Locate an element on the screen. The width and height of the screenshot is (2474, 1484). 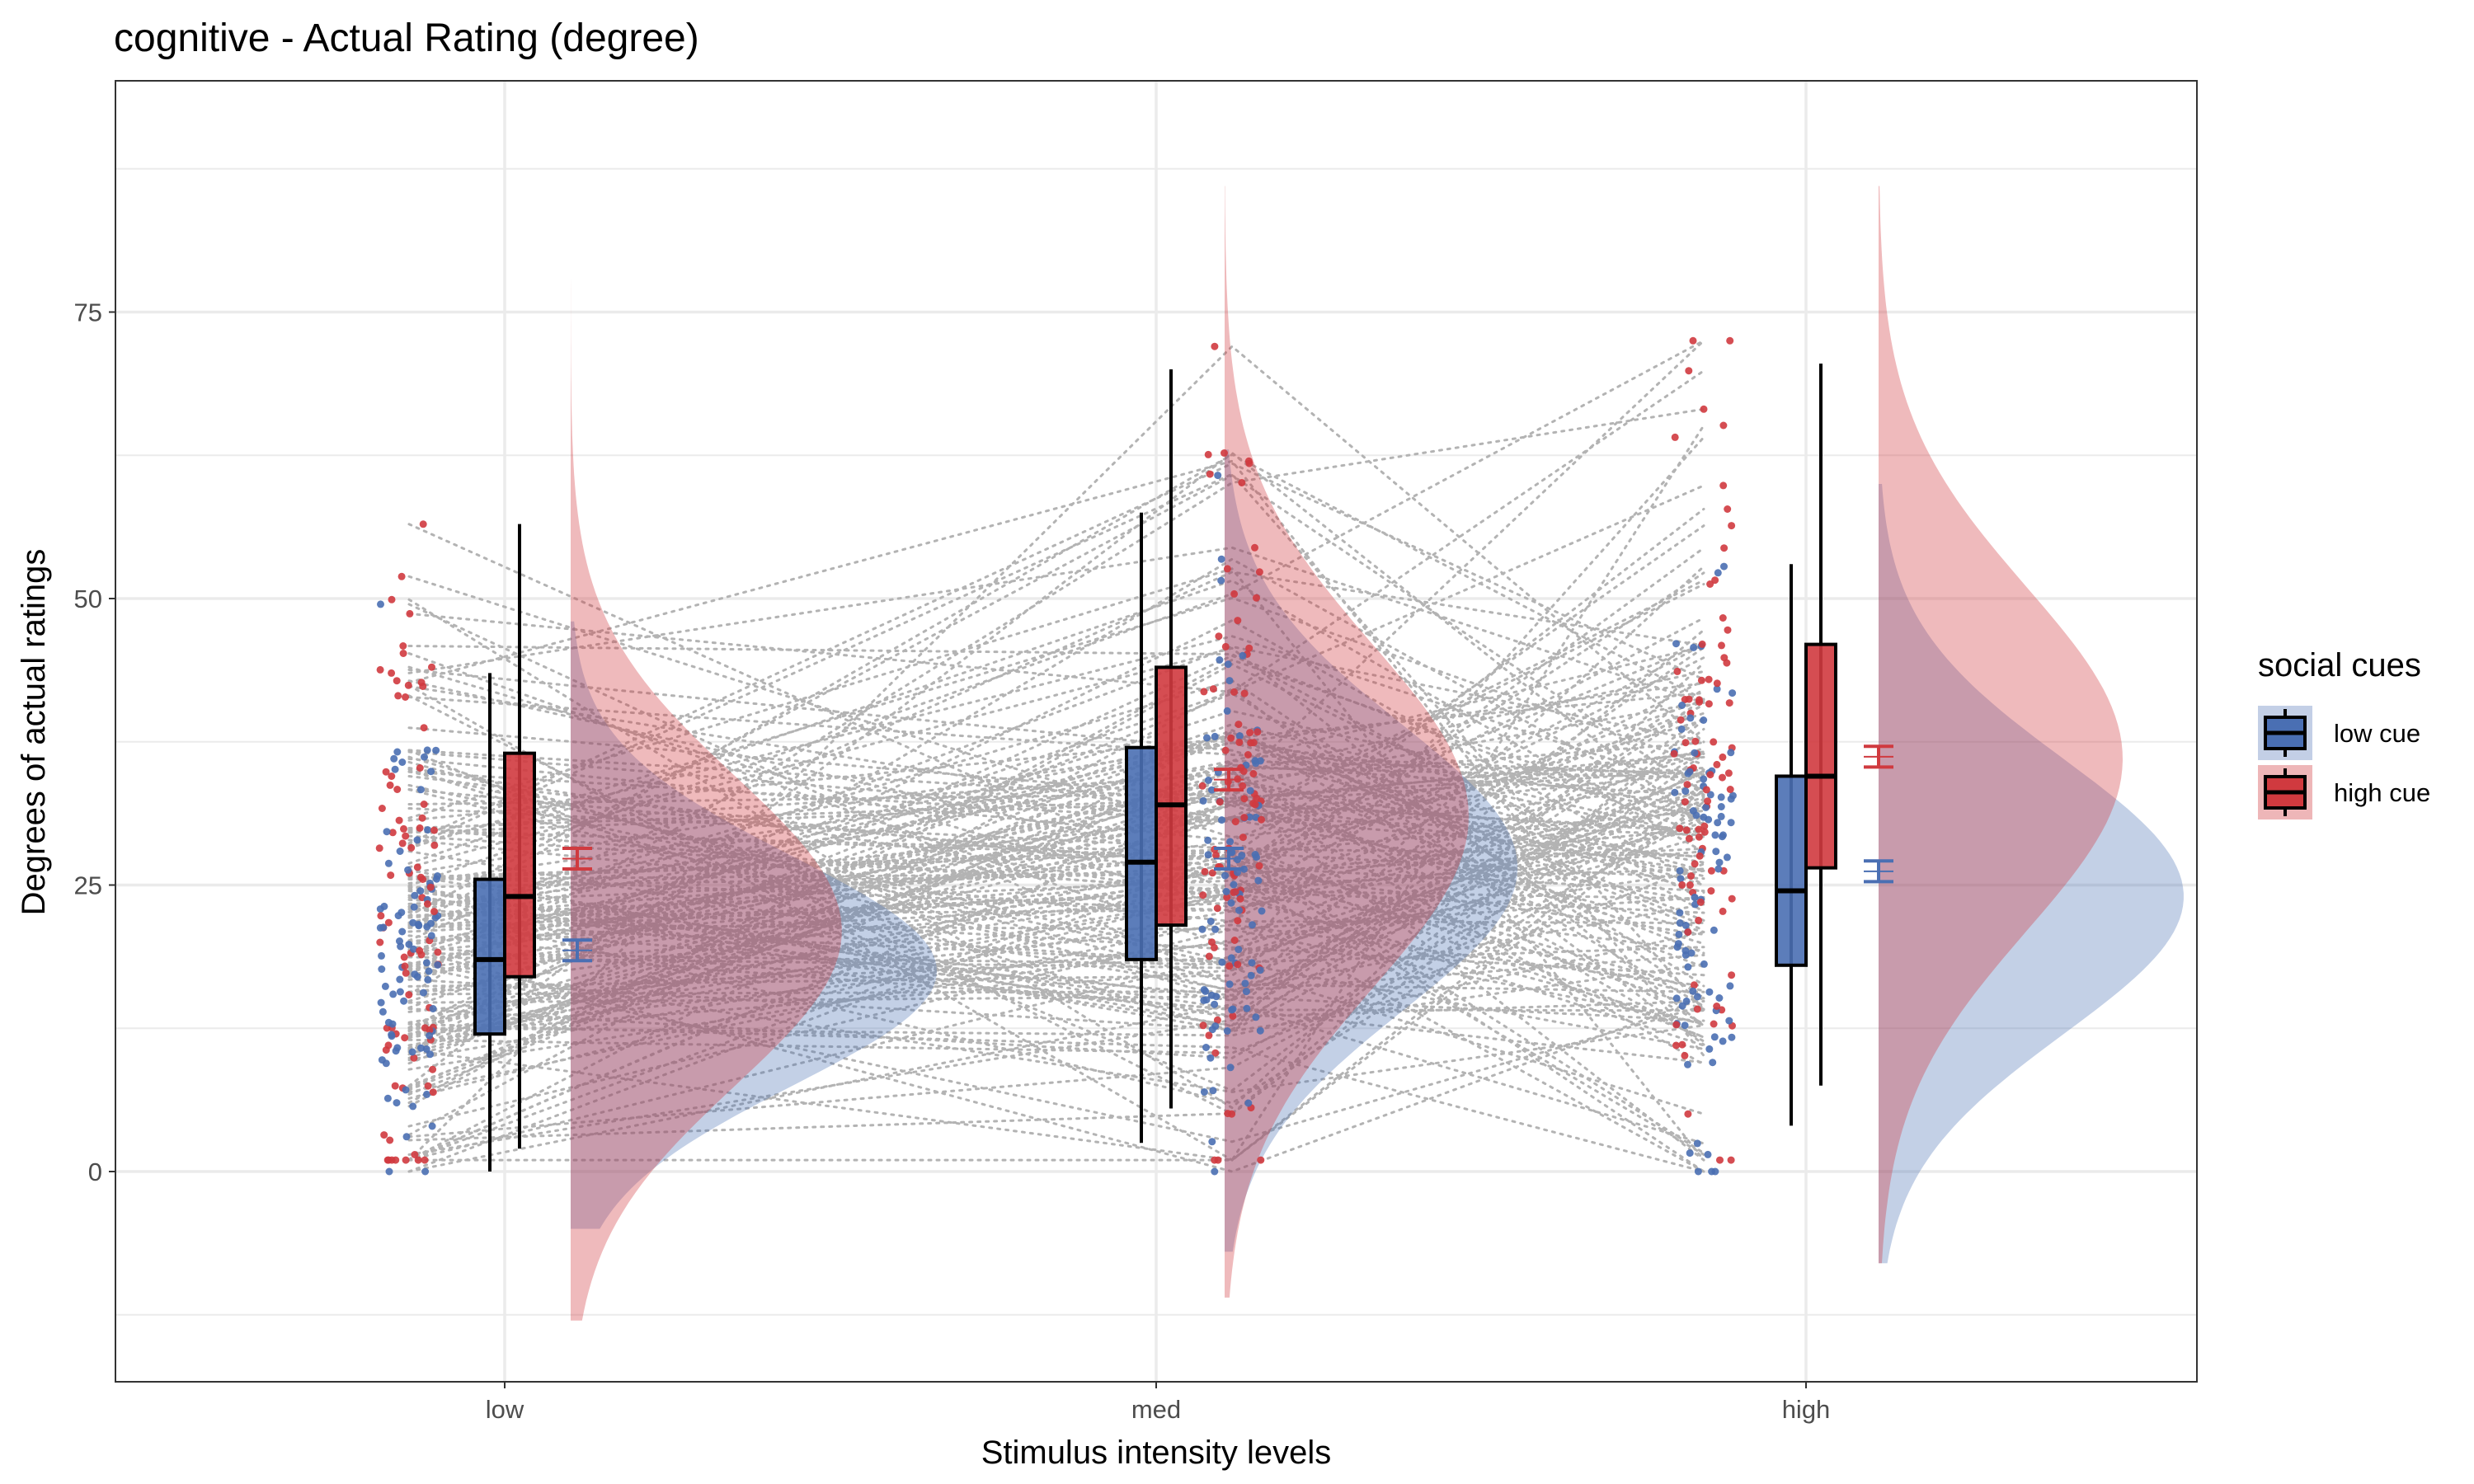
y-tick-label: 0 is located at coordinates (95, 1172).